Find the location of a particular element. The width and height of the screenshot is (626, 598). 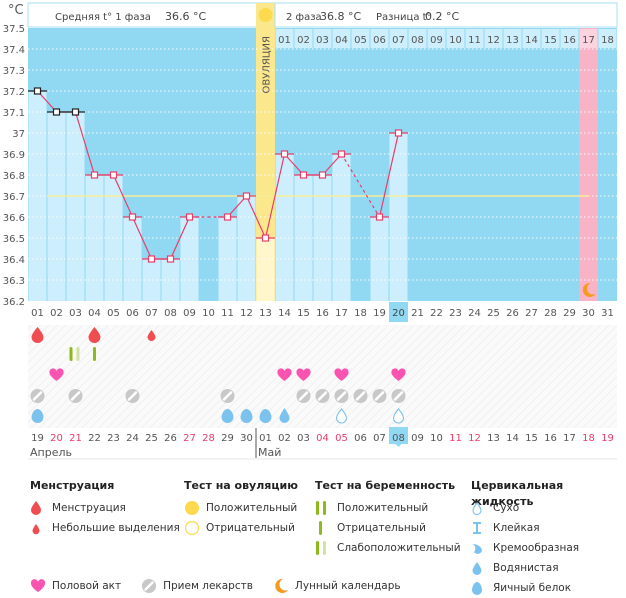

legend-item: Прием лекарств is located at coordinates (197, 586).